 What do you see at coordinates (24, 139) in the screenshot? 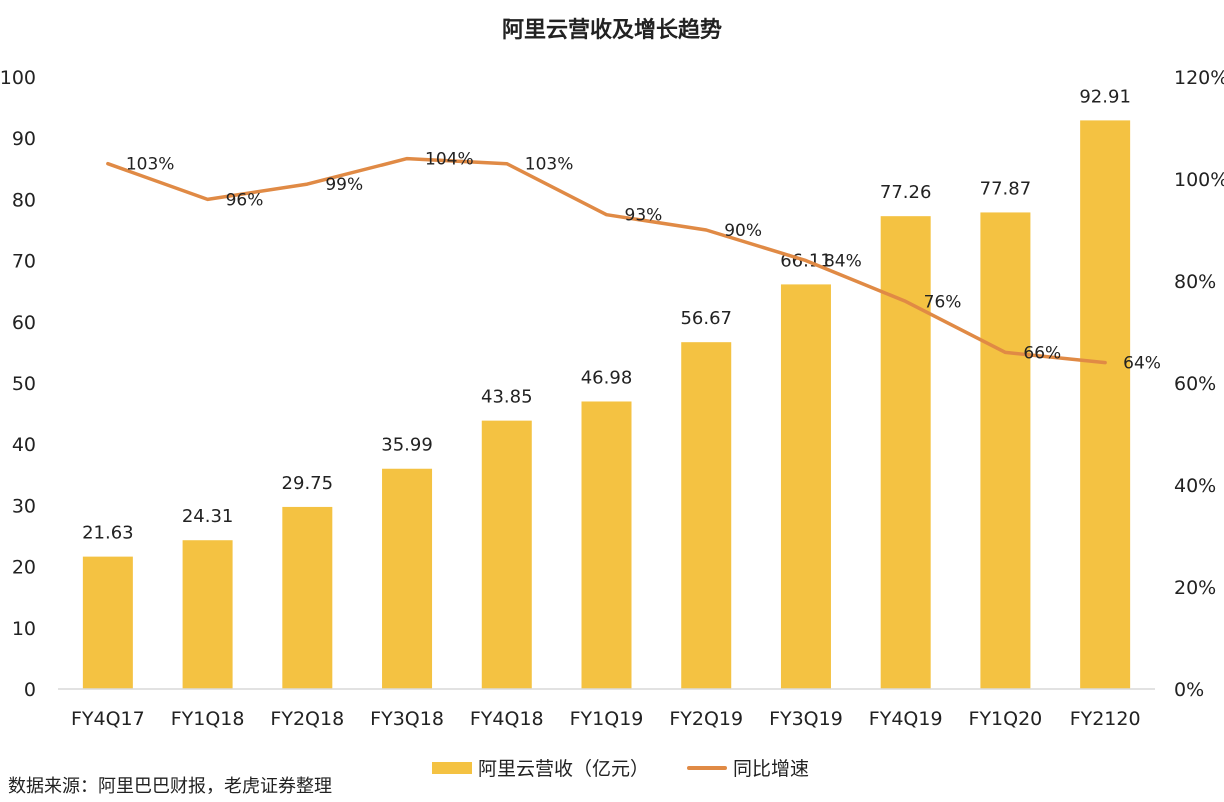
I see `y-tick-label: 90` at bounding box center [24, 139].